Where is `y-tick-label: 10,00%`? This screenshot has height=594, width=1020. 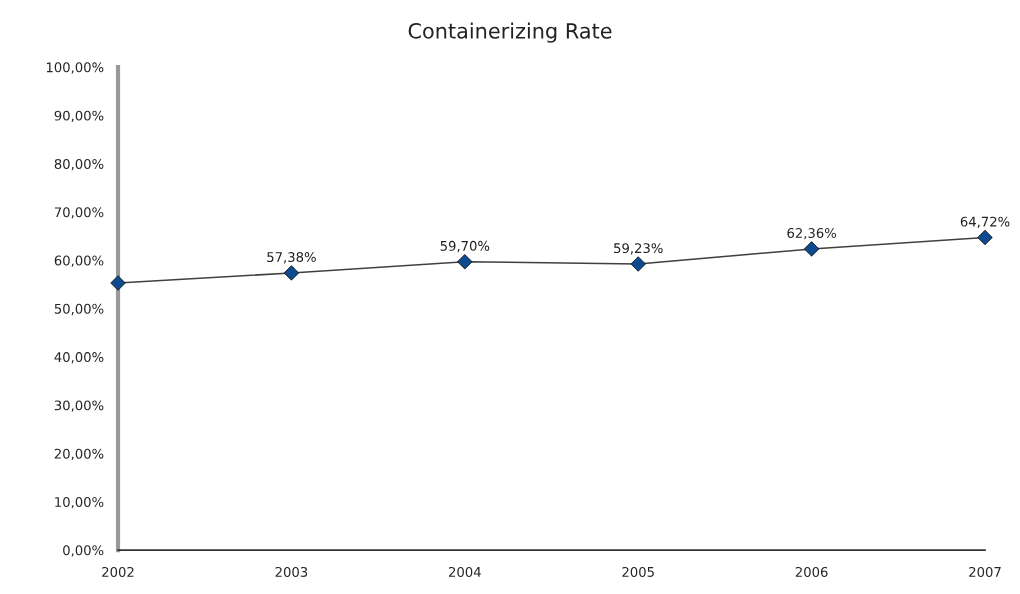 y-tick-label: 10,00% is located at coordinates (79, 502).